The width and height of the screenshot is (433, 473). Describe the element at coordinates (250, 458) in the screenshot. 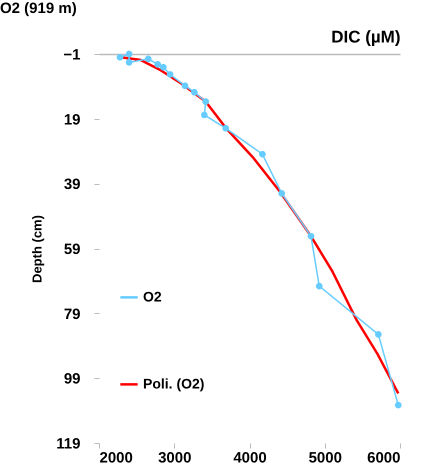

I see `x-tick-label: 4000` at that location.